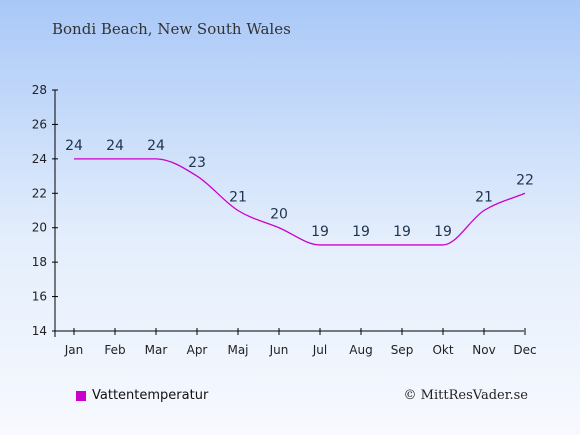 The height and width of the screenshot is (435, 580). Describe the element at coordinates (197, 350) in the screenshot. I see `x-tick-label: Apr` at that location.